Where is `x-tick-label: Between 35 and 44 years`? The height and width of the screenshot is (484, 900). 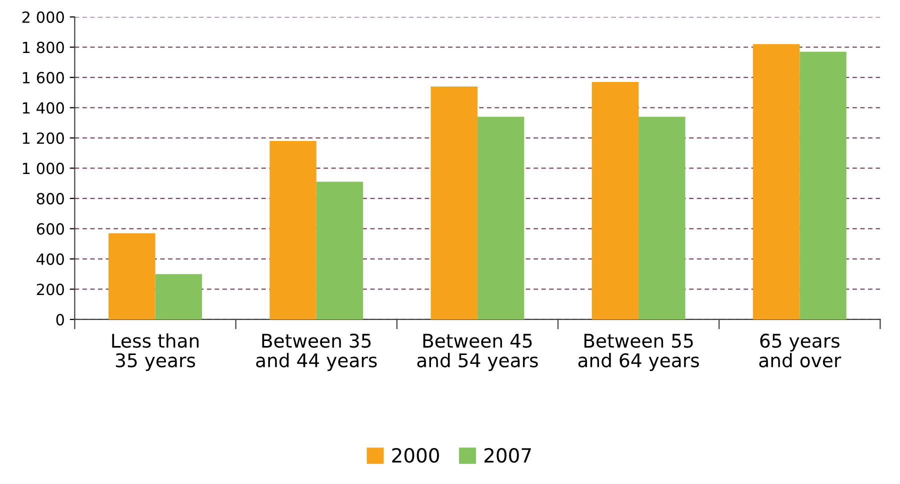 x-tick-label: Between 35 and 44 years is located at coordinates (316, 353).